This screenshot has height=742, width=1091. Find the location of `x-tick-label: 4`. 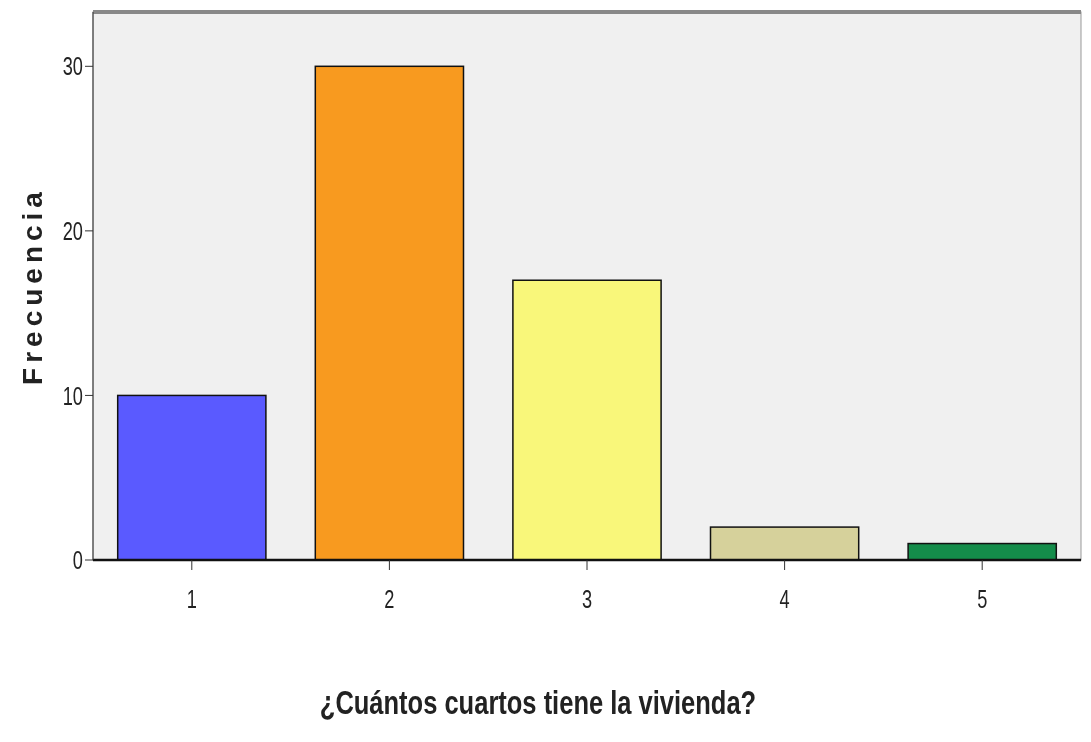

x-tick-label: 4 is located at coordinates (784, 599).